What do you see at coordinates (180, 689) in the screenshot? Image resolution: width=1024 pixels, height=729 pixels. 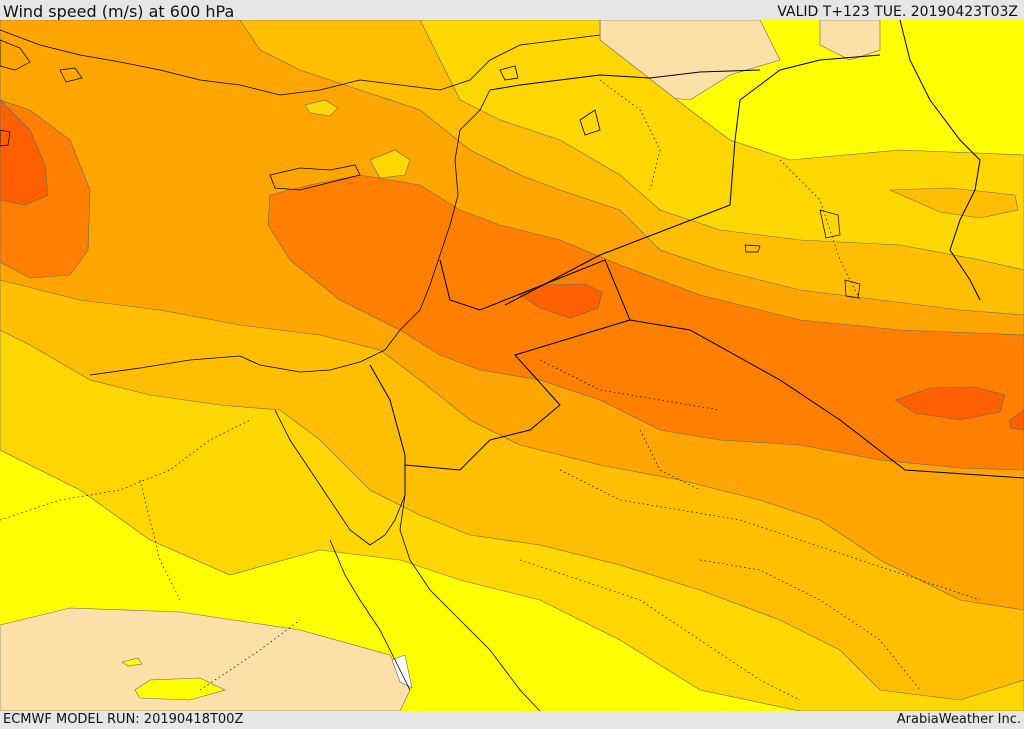 I see `band-yellow-island` at bounding box center [180, 689].